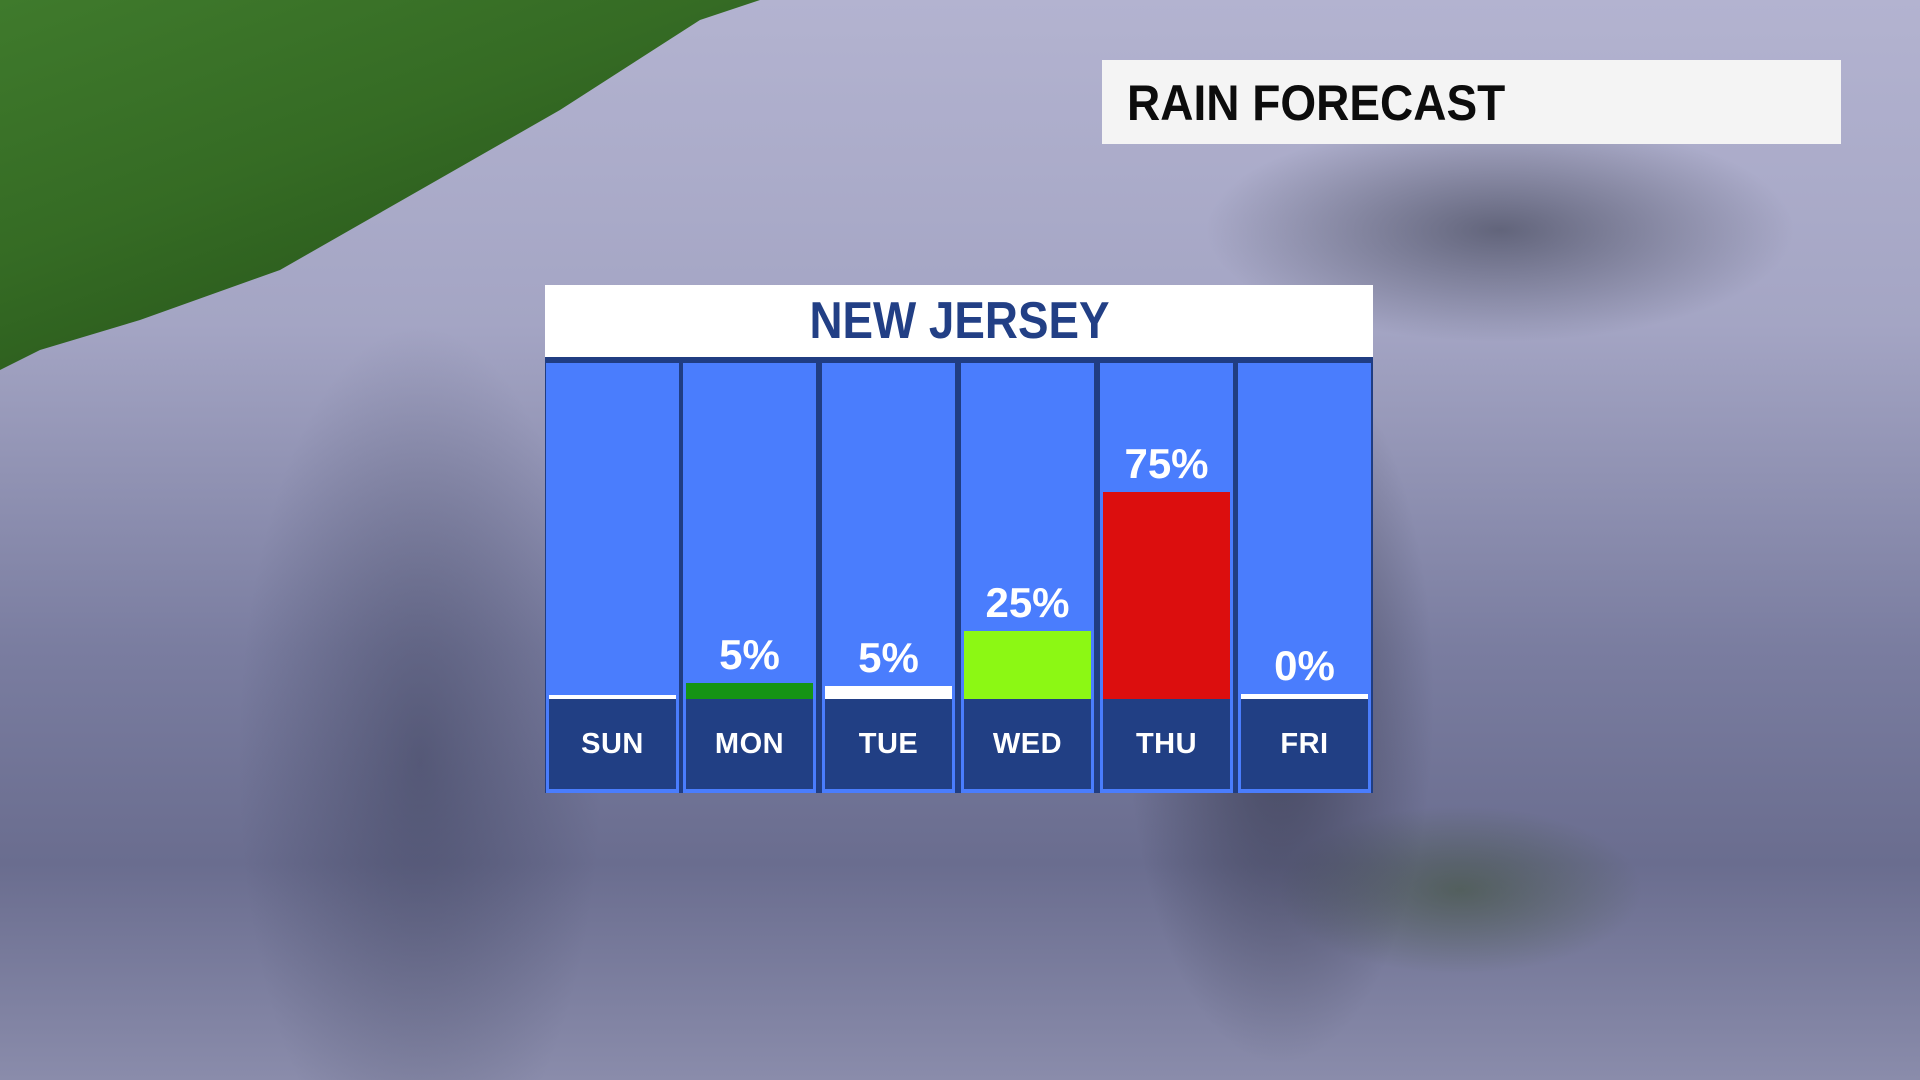 The height and width of the screenshot is (1080, 1920). I want to click on day-label: FRI, so click(1304, 743).